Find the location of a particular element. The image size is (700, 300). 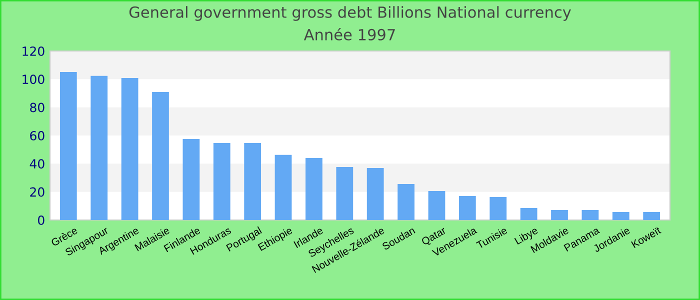

y-tick-label: 40 is located at coordinates (37, 164).